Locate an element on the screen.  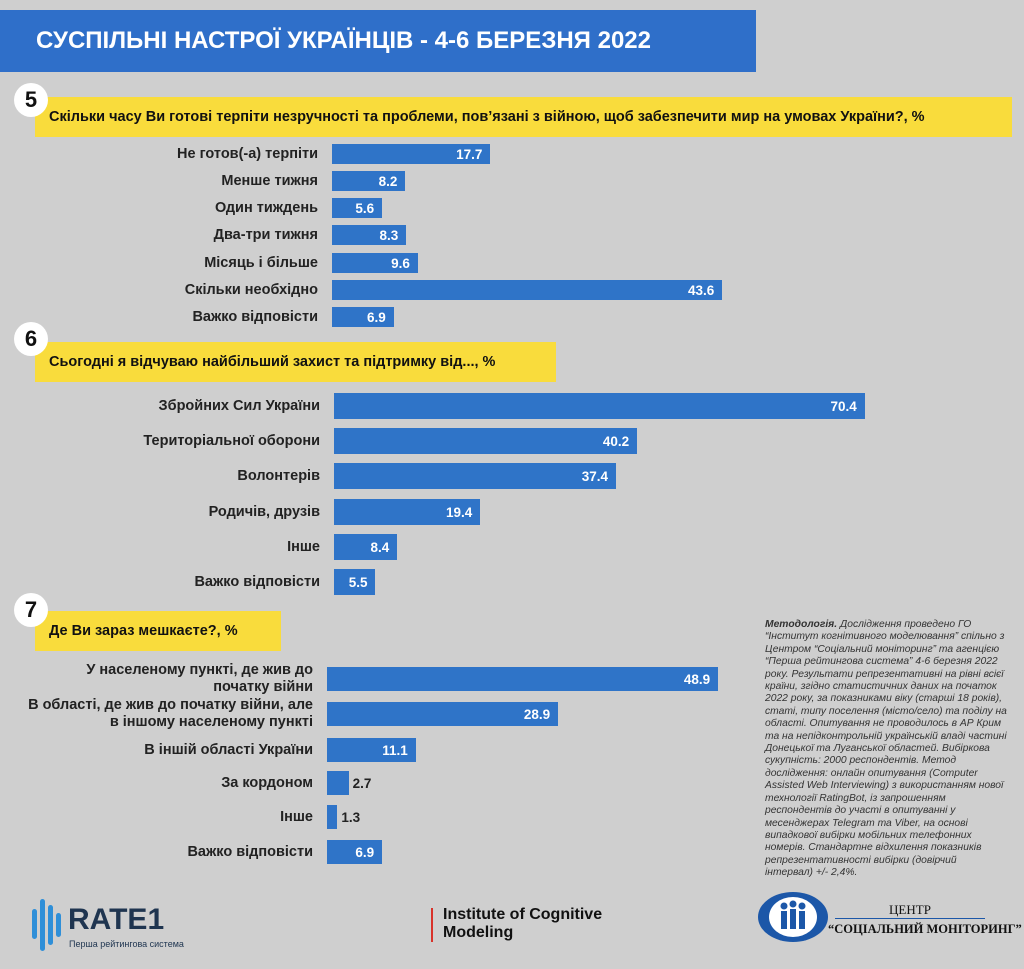
value-label: 19.4 is located at coordinates (459, 512).